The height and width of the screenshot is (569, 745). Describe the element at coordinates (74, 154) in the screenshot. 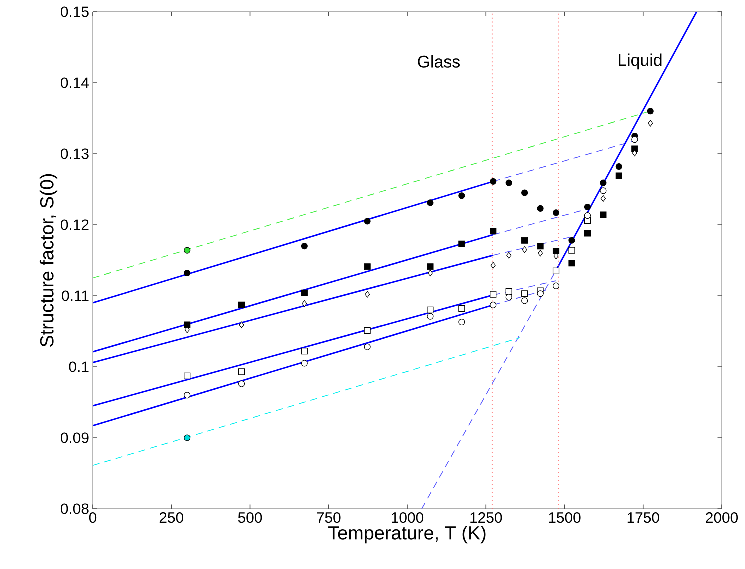

I see `y-tick-label: 0.13` at that location.